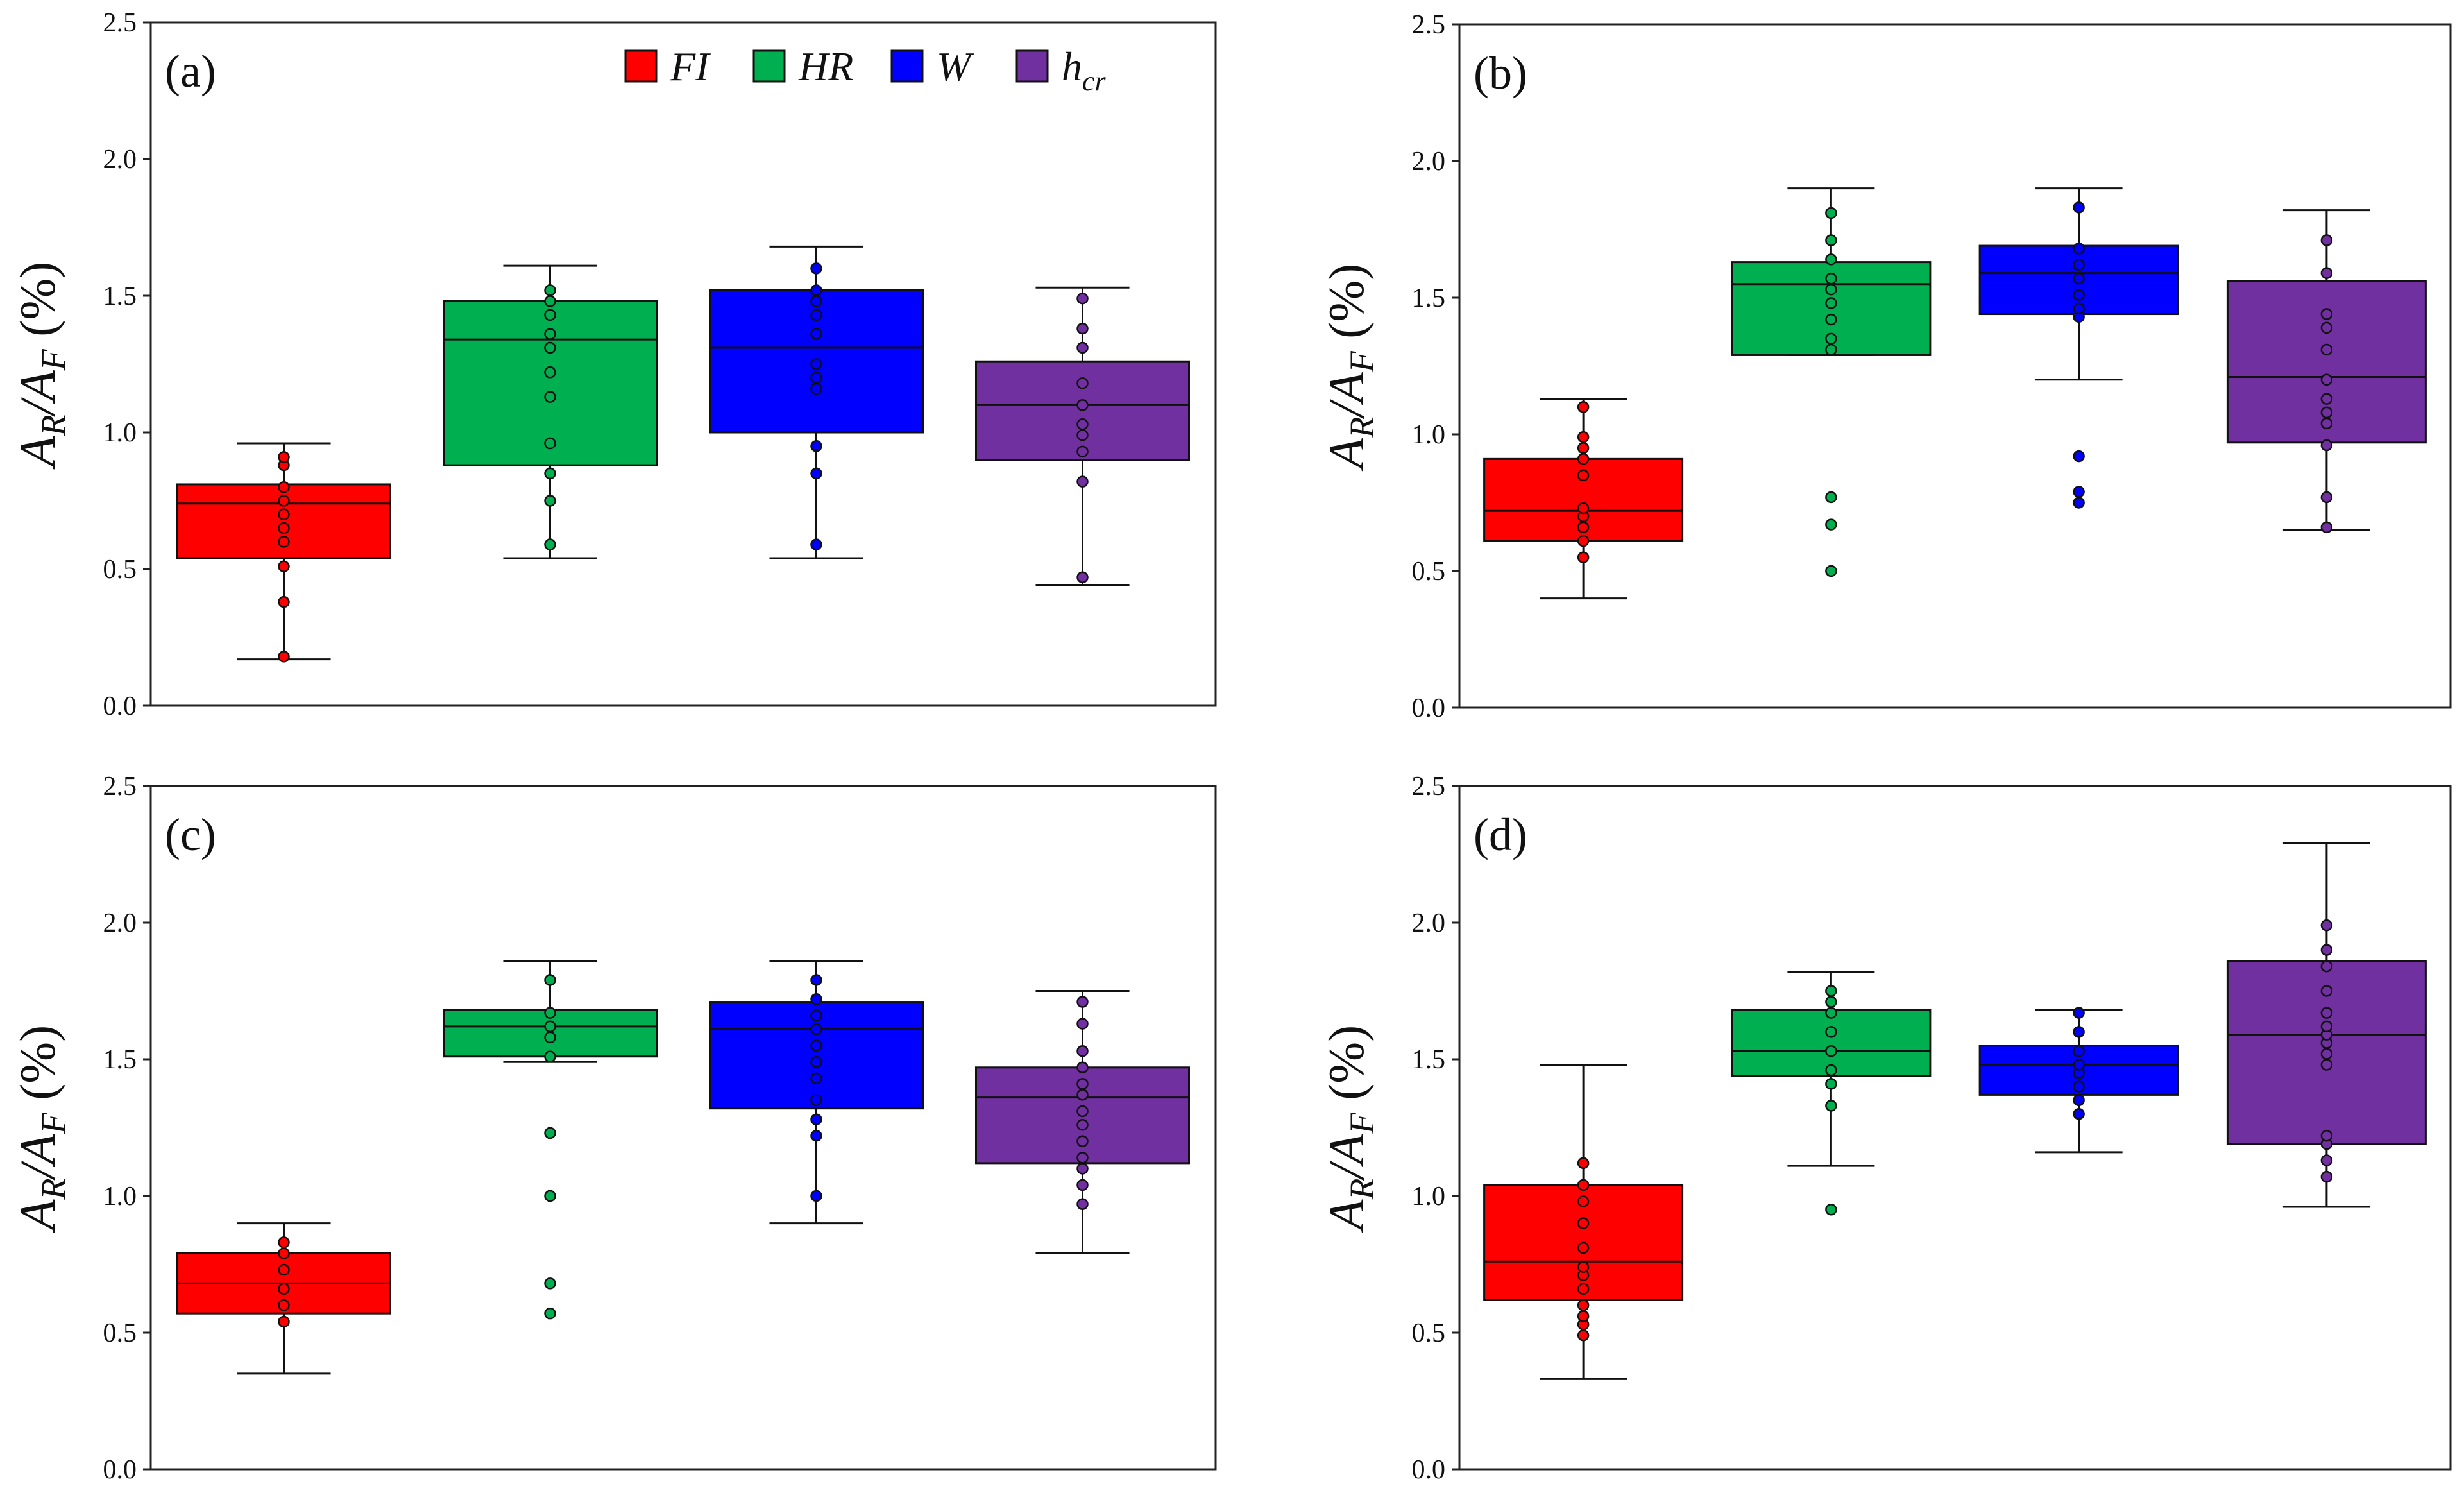 The image size is (2464, 1493). What do you see at coordinates (641, 66) in the screenshot?
I see `legend-swatch-FI` at bounding box center [641, 66].